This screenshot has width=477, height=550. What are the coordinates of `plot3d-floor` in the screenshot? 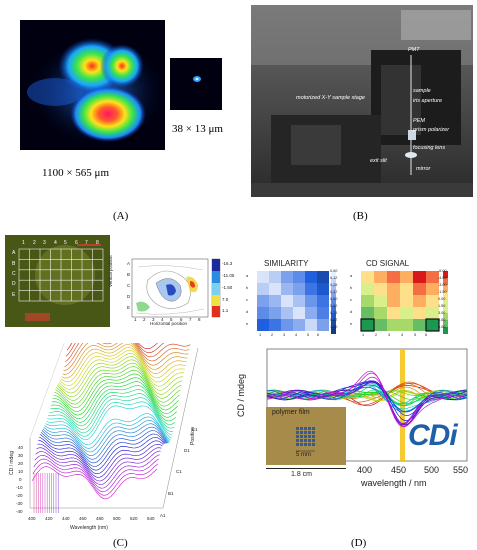 It's located at (114, 428).